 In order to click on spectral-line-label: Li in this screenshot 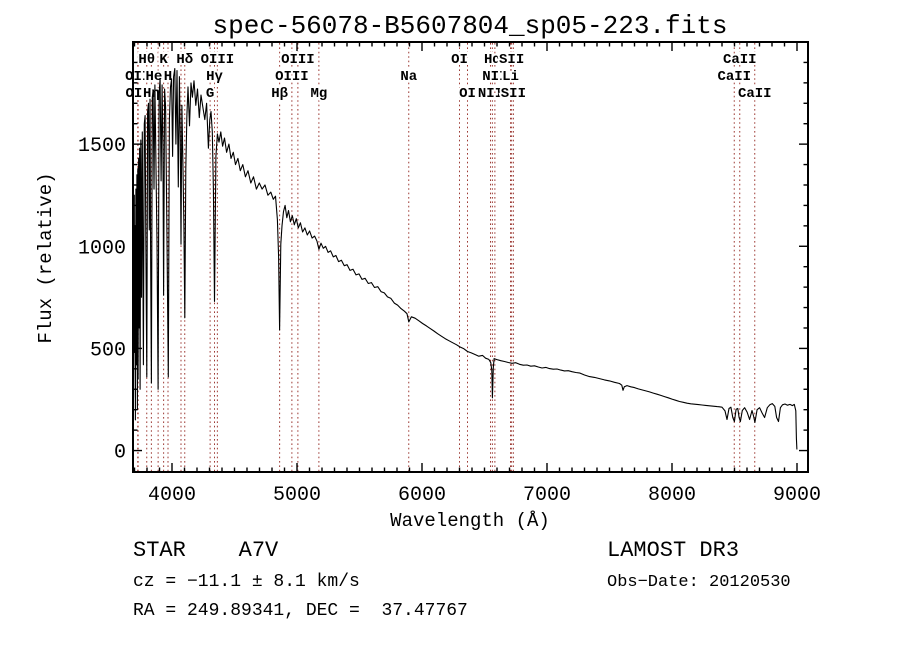, I will do `click(510, 77)`.